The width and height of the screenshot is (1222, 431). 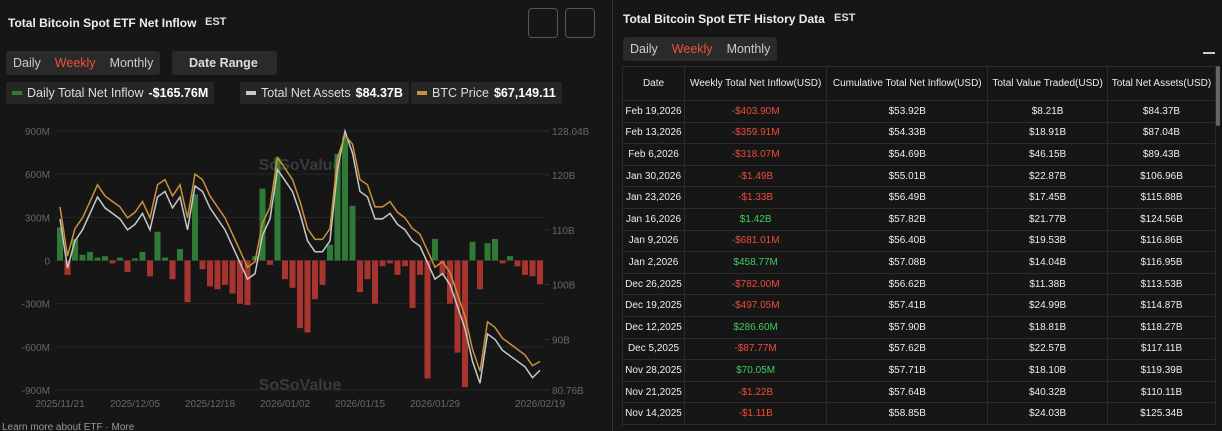 I want to click on legend-value: $67,149.11, so click(x=524, y=93).